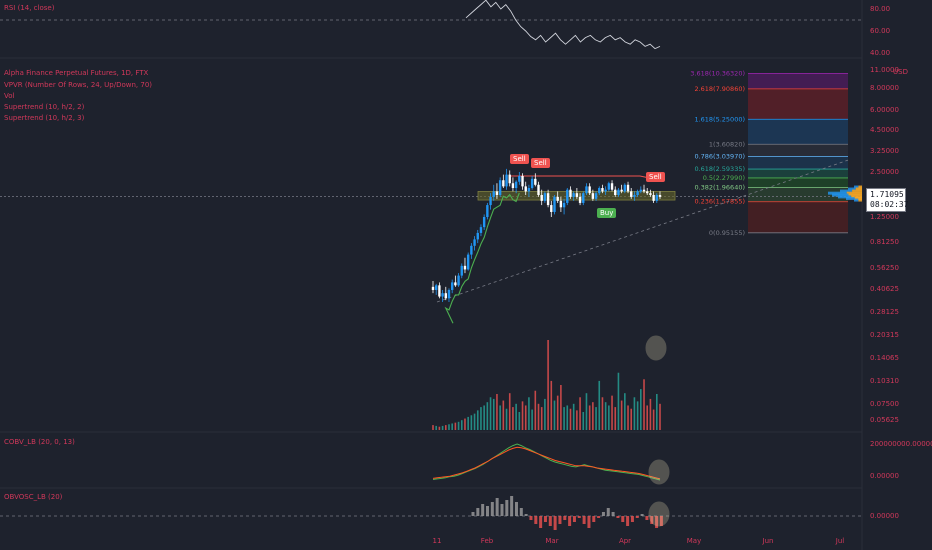  I want to click on rsi-legend: RSI (14, close), so click(29, 8).